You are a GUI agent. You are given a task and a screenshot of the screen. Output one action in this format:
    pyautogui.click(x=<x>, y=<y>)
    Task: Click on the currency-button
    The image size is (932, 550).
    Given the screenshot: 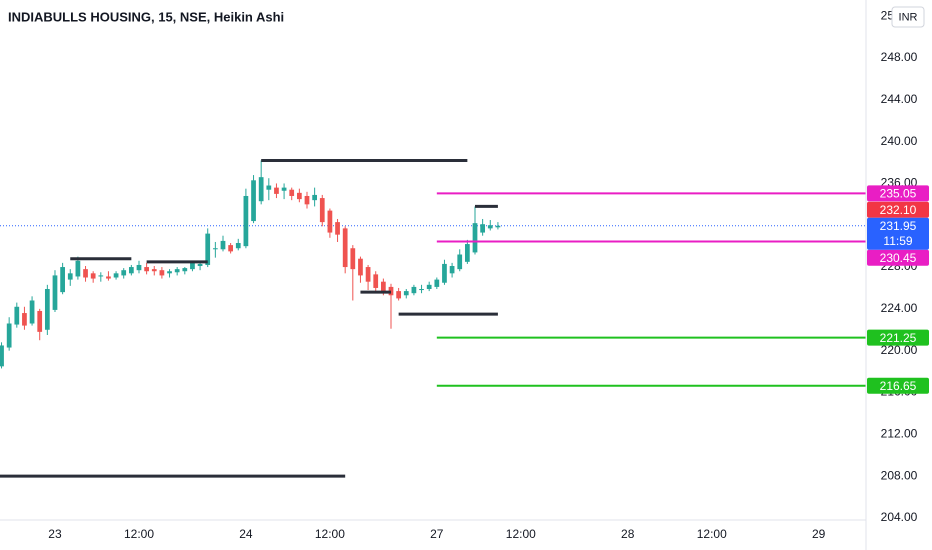 What is the action you would take?
    pyautogui.click(x=908, y=17)
    